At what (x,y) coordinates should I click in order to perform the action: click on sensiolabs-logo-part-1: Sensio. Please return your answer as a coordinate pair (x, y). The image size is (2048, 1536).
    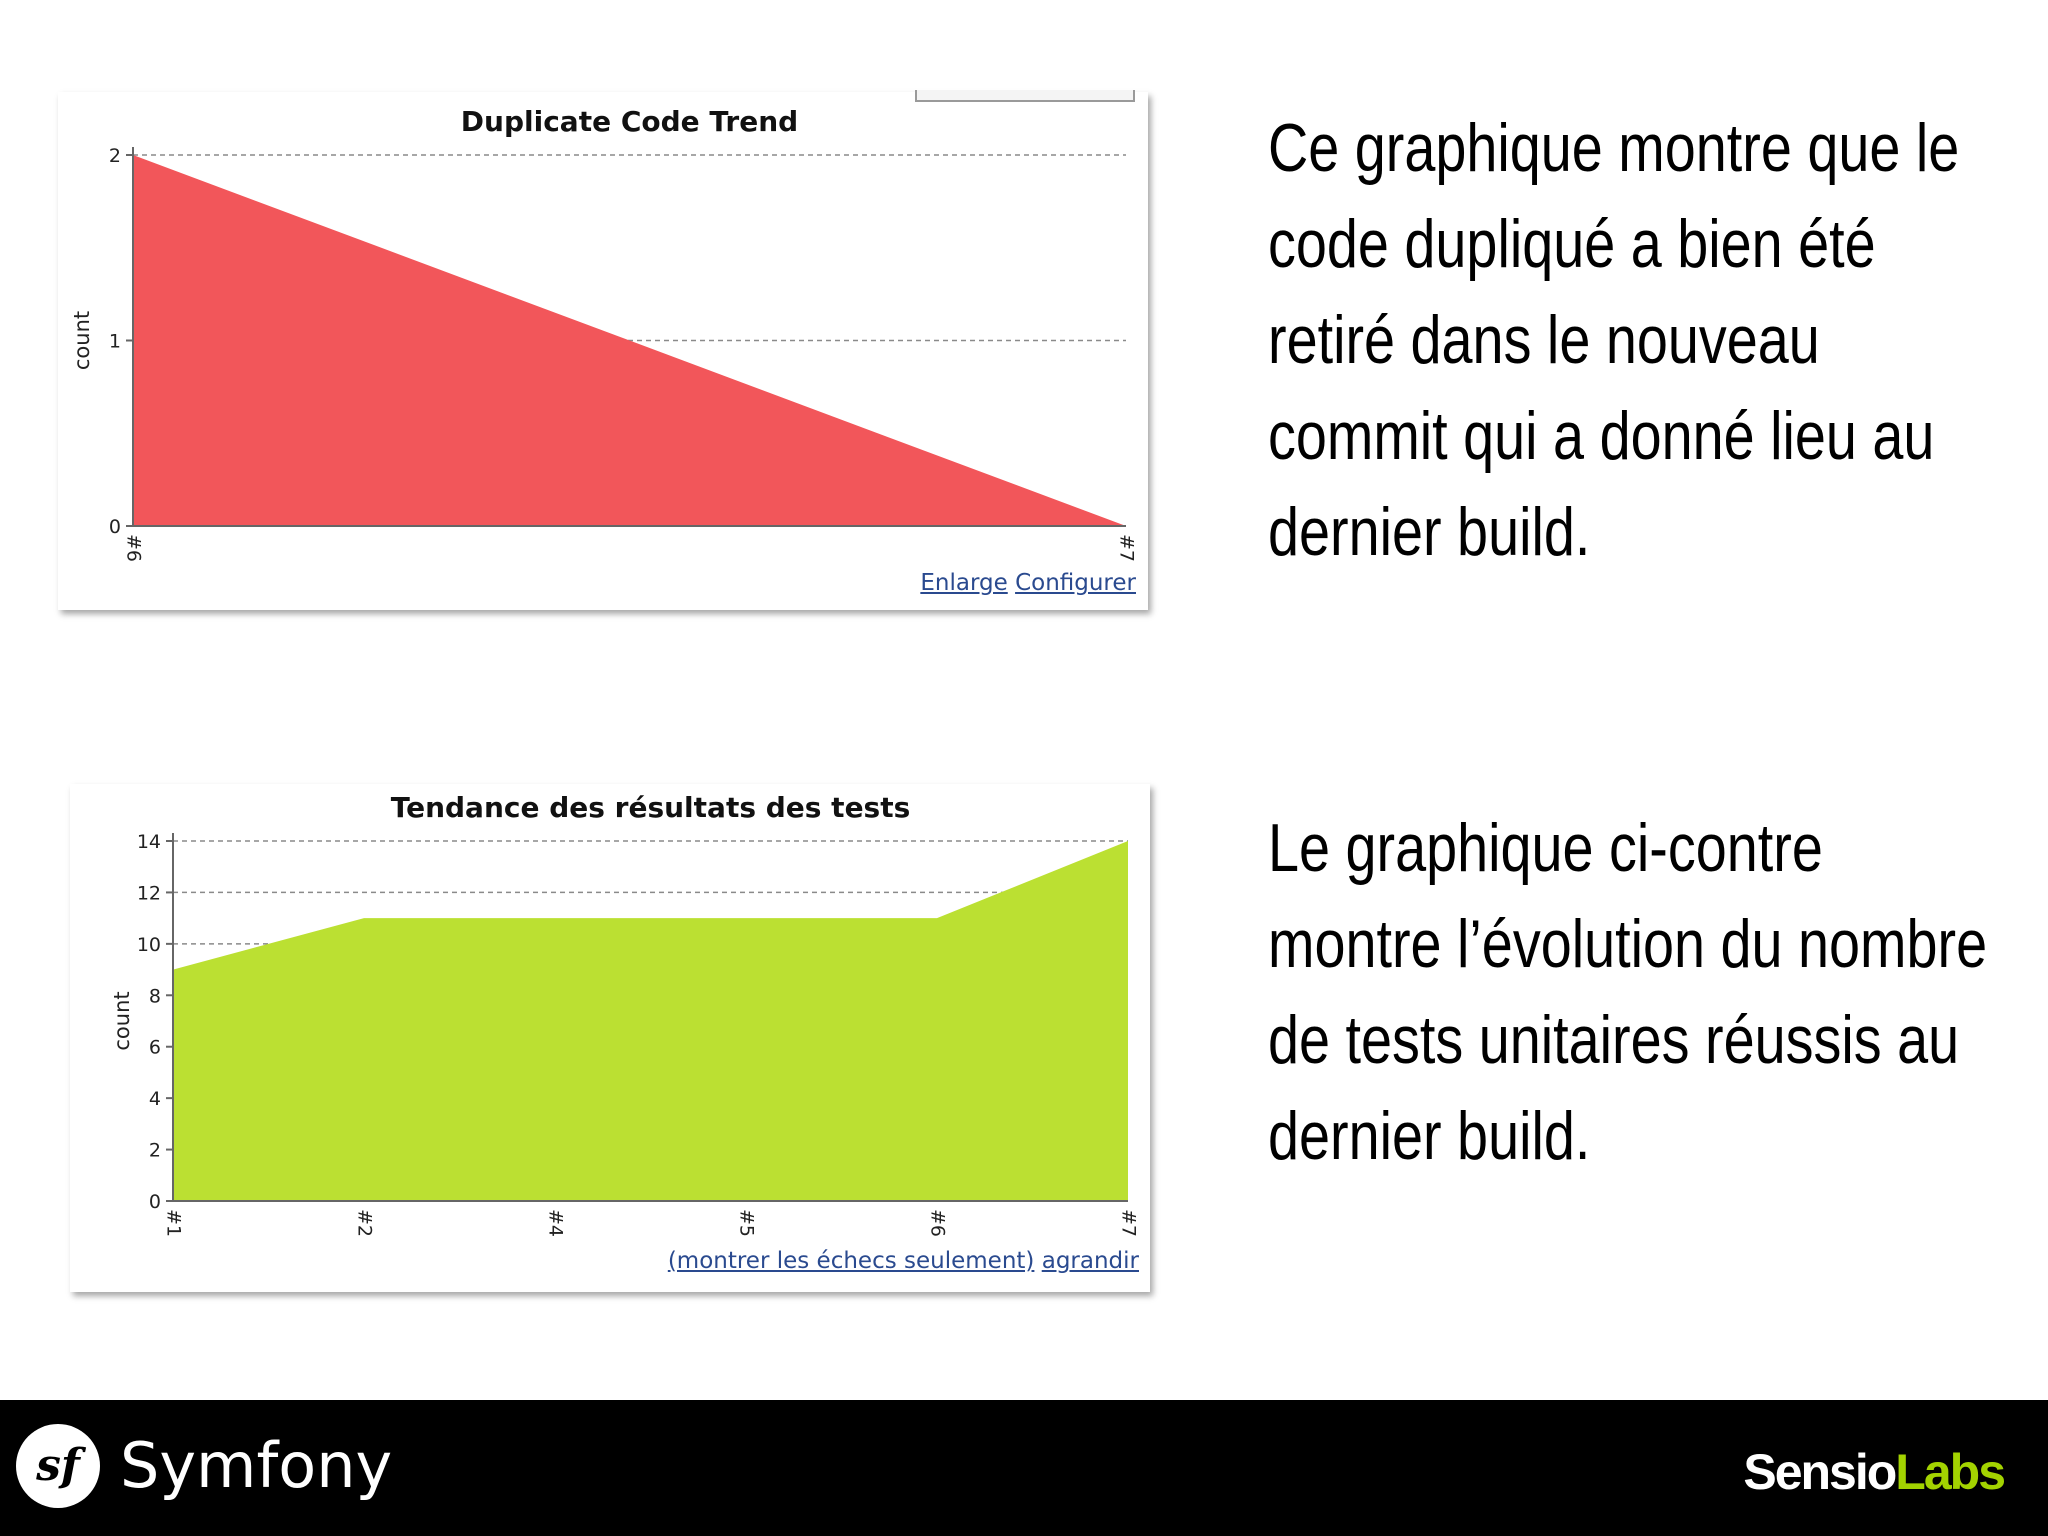
    Looking at the image, I should click on (1820, 1472).